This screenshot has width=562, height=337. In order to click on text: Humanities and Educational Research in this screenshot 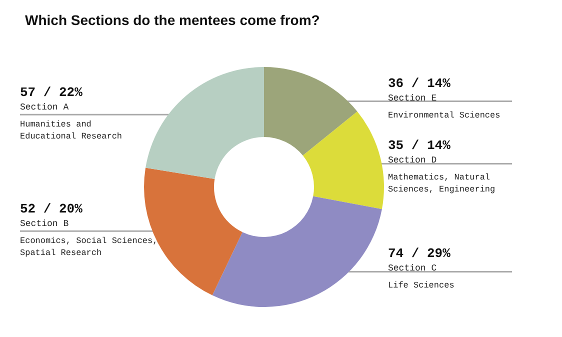, I will do `click(71, 131)`.